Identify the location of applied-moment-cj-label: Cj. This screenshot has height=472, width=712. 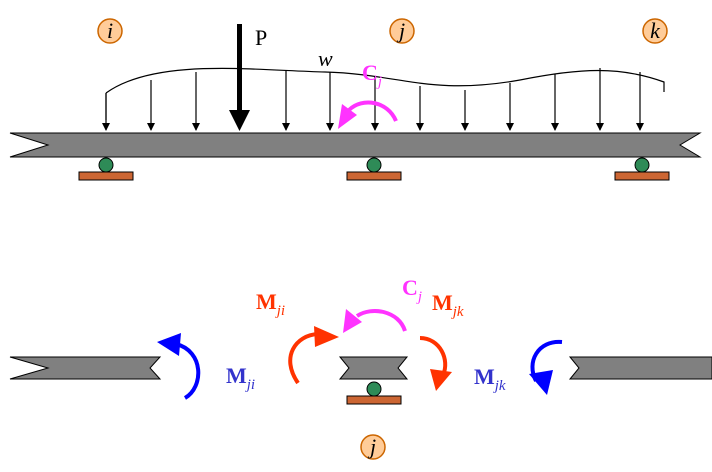
(372, 75).